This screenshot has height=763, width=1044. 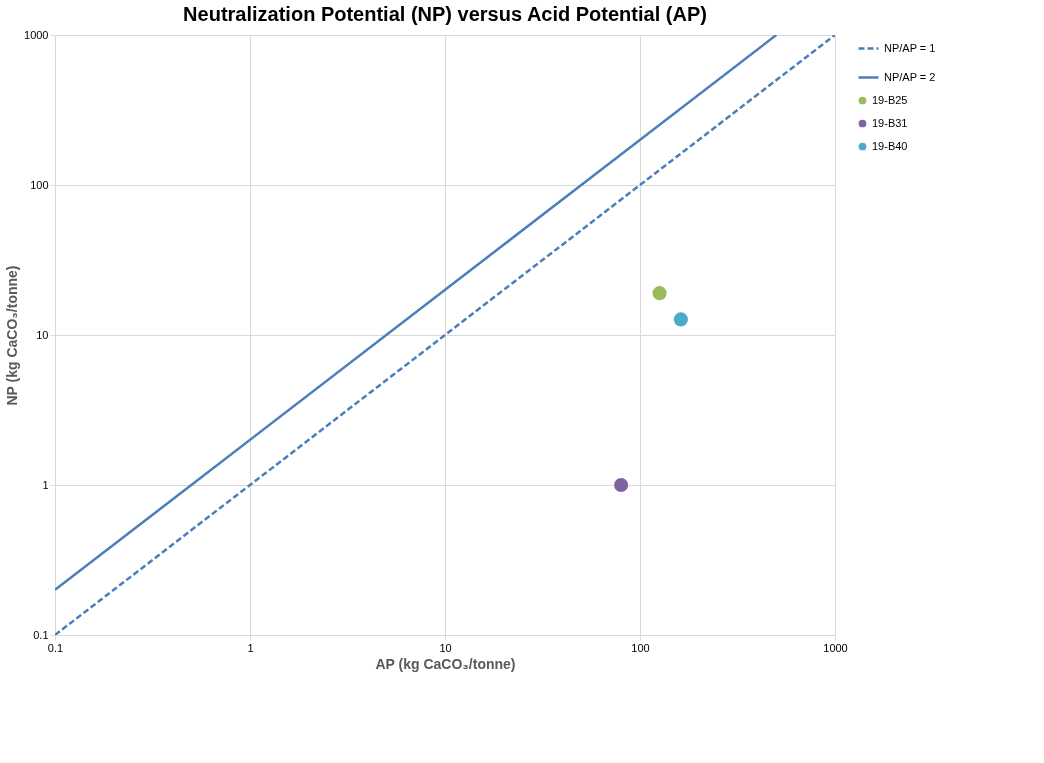 I want to click on legend-label: 19-B31, so click(x=890, y=122).